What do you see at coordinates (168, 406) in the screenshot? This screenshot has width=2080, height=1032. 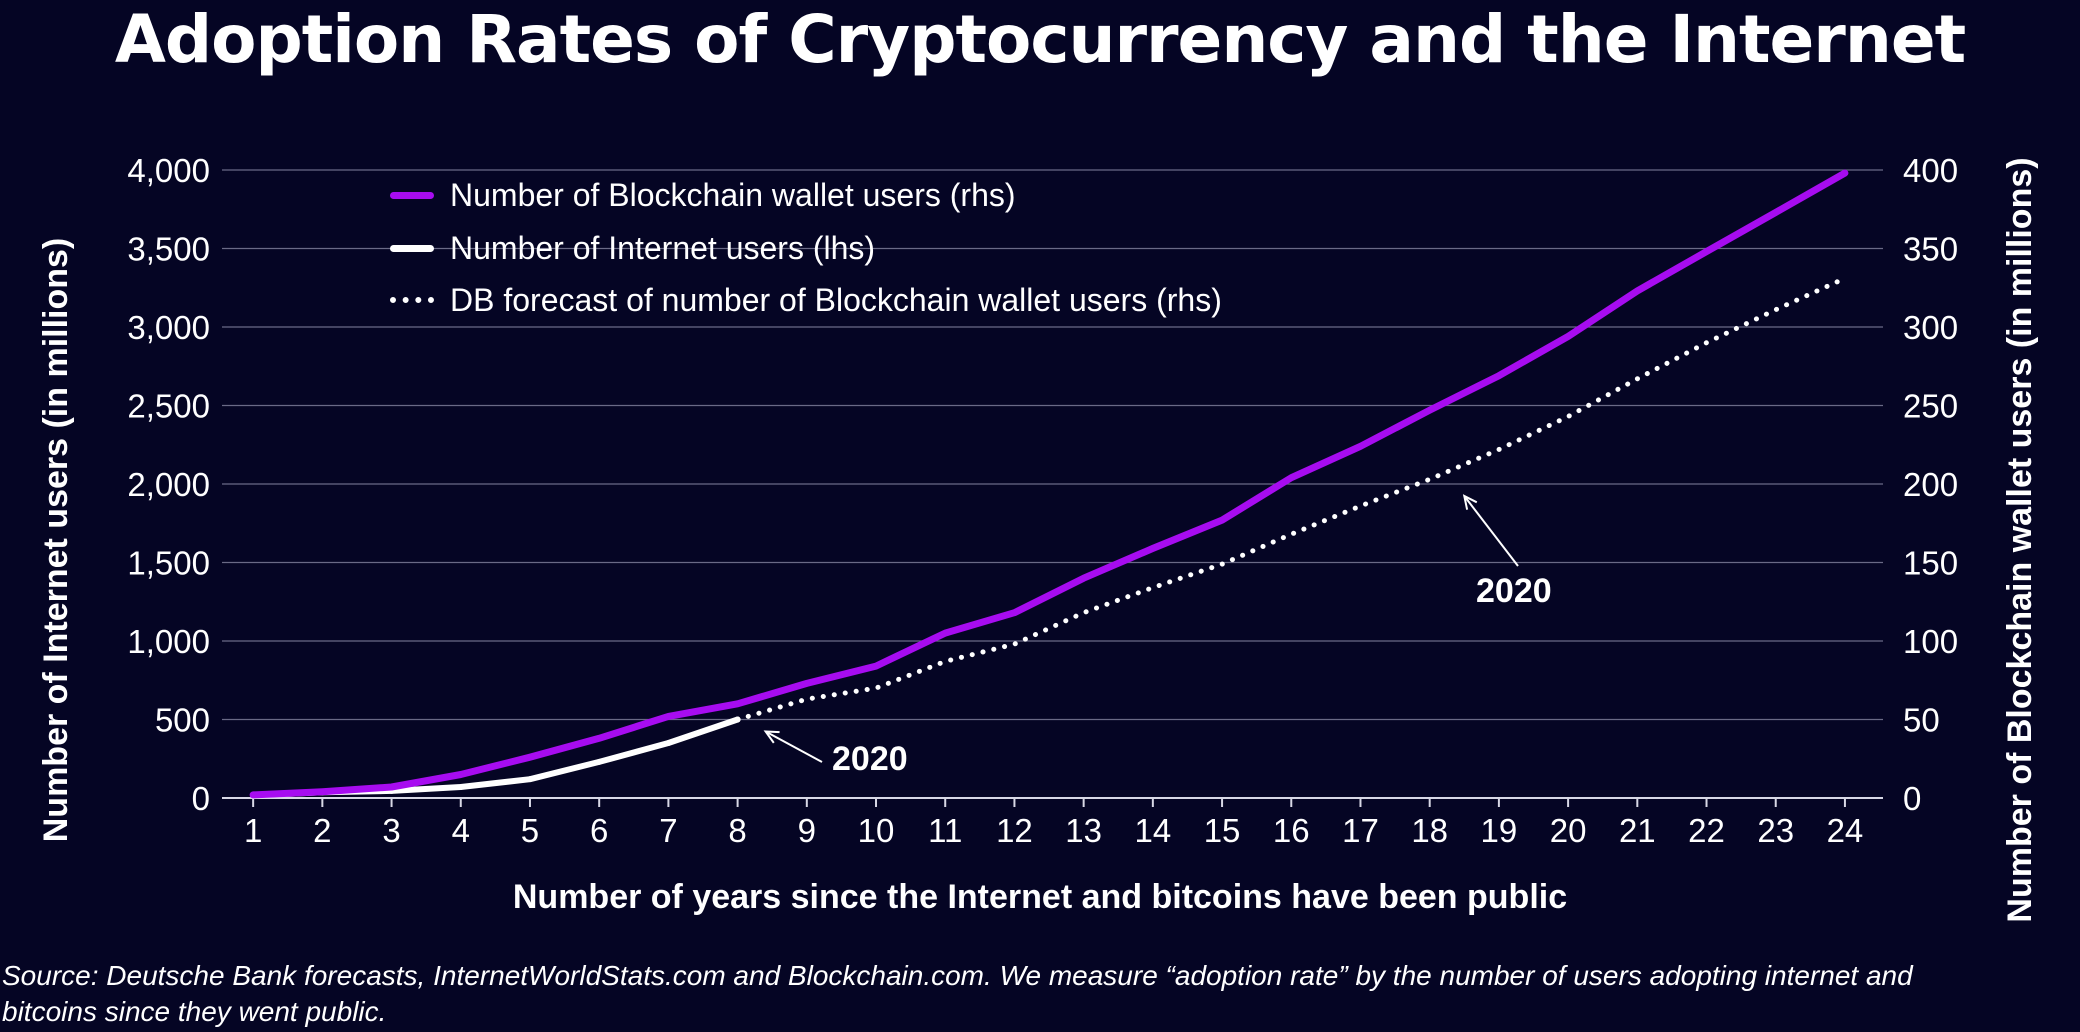 I see `left-y-tick-label: 2,500` at bounding box center [168, 406].